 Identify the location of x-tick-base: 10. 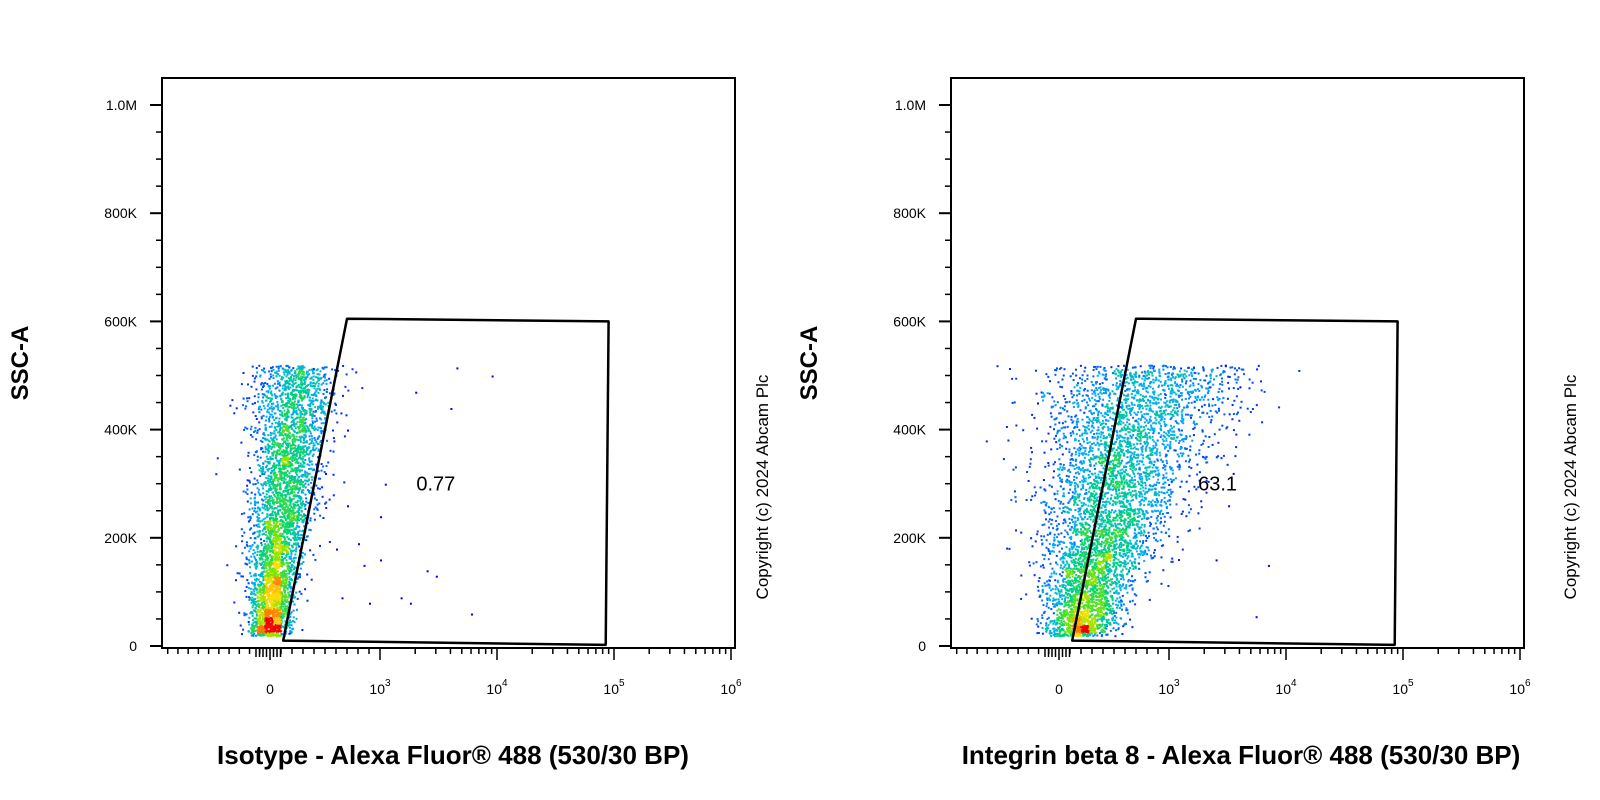
(494, 689).